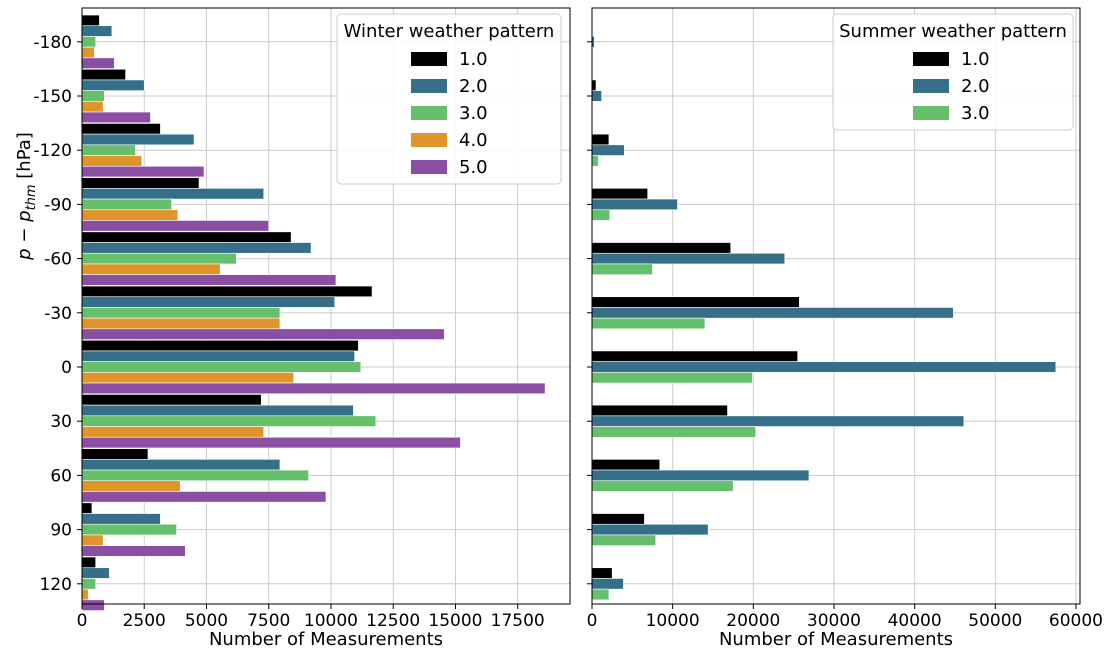 This screenshot has width=1110, height=648. I want to click on winter-y-axis-label: p − pthm [hPa], so click(26, 196).